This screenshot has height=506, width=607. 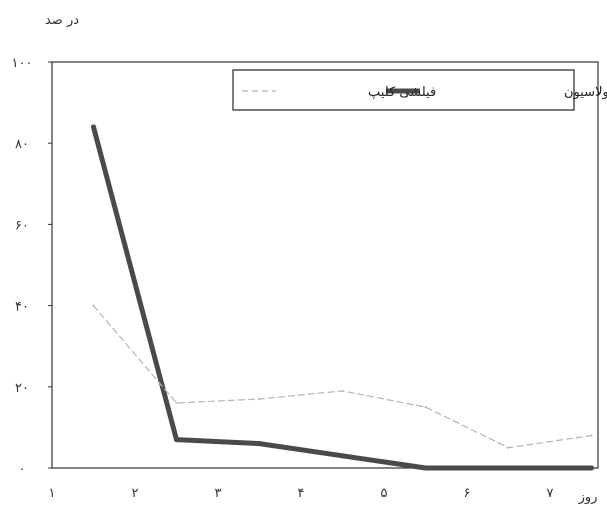 I want to click on y-ticks: ۰ ۲۰ ۴۰ ۶۰ ۸۰ ۱۰۰, so click(x=32, y=266).